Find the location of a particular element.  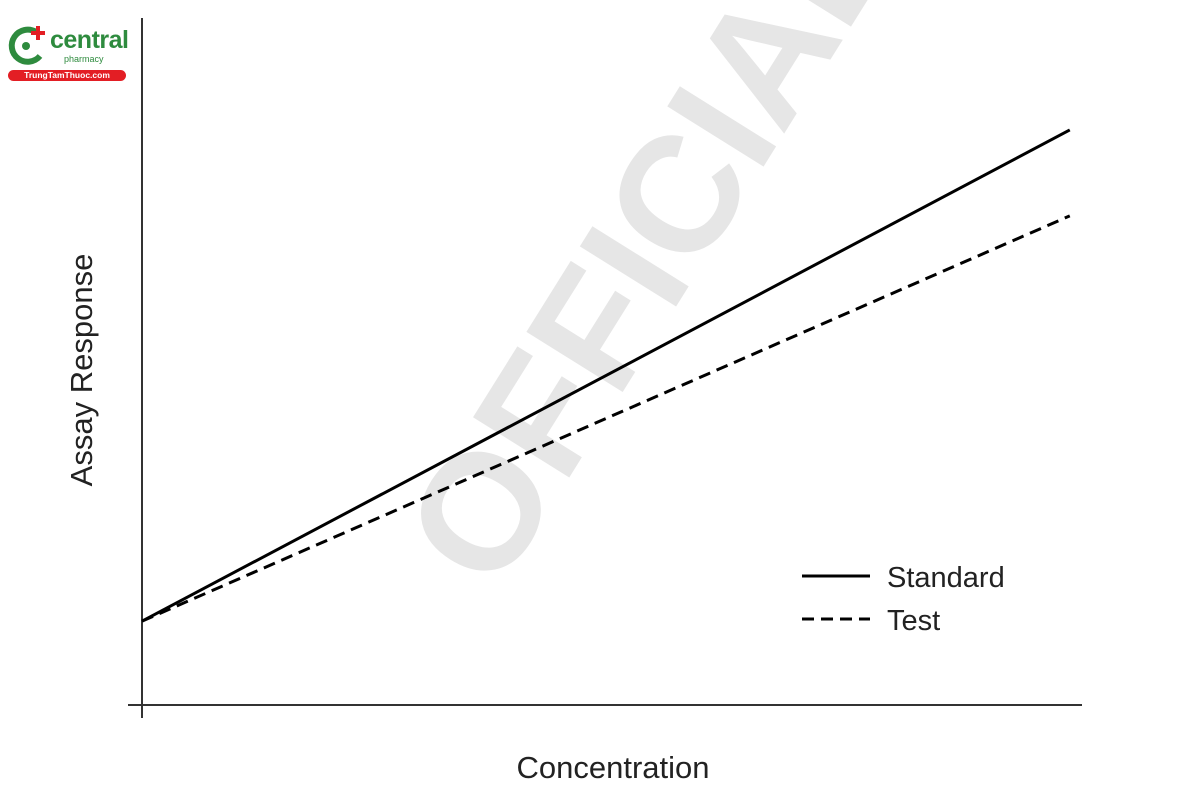

logo-sub: pharmacy is located at coordinates (84, 59).